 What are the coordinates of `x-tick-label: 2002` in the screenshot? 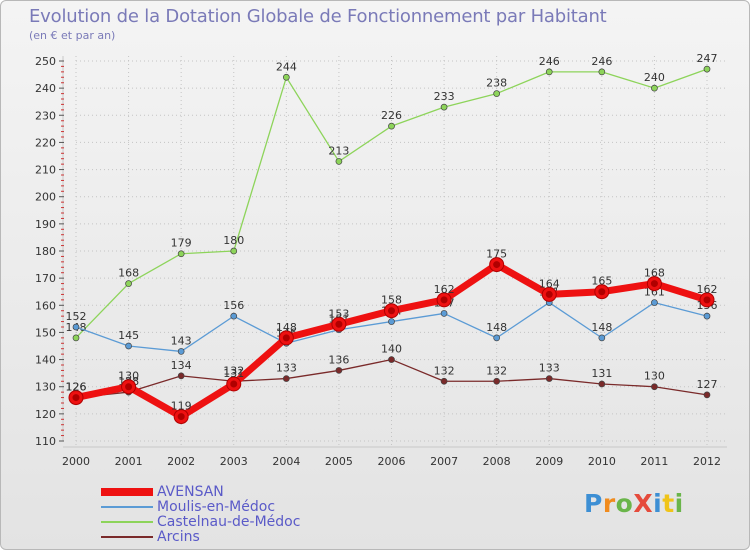 It's located at (181, 461).